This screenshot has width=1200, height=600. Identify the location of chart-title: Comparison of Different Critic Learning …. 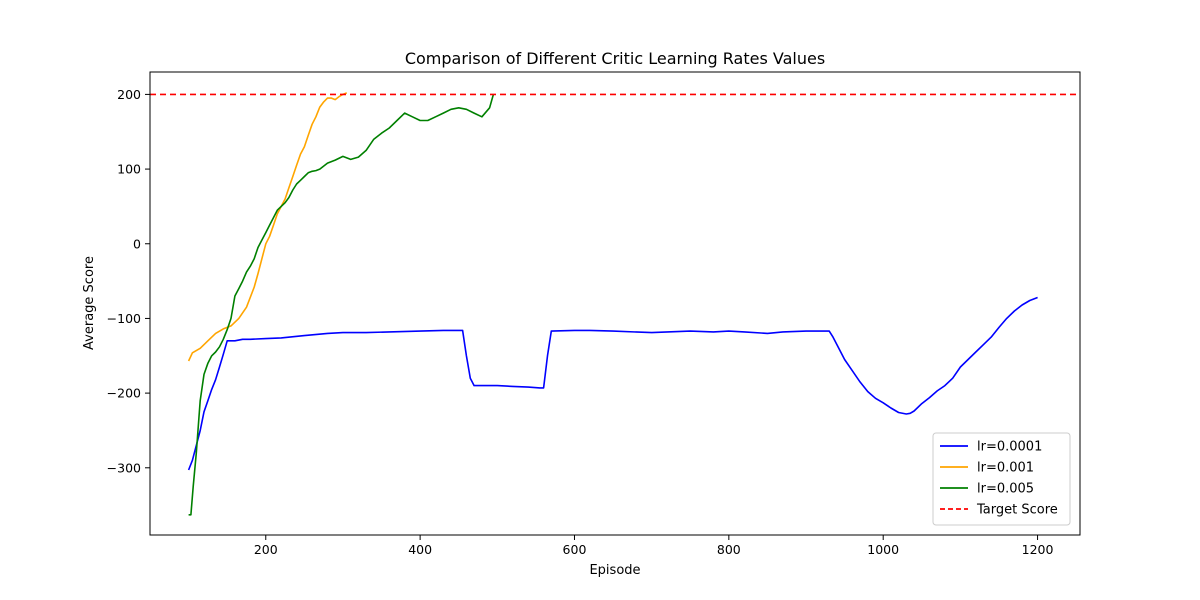
(615, 58).